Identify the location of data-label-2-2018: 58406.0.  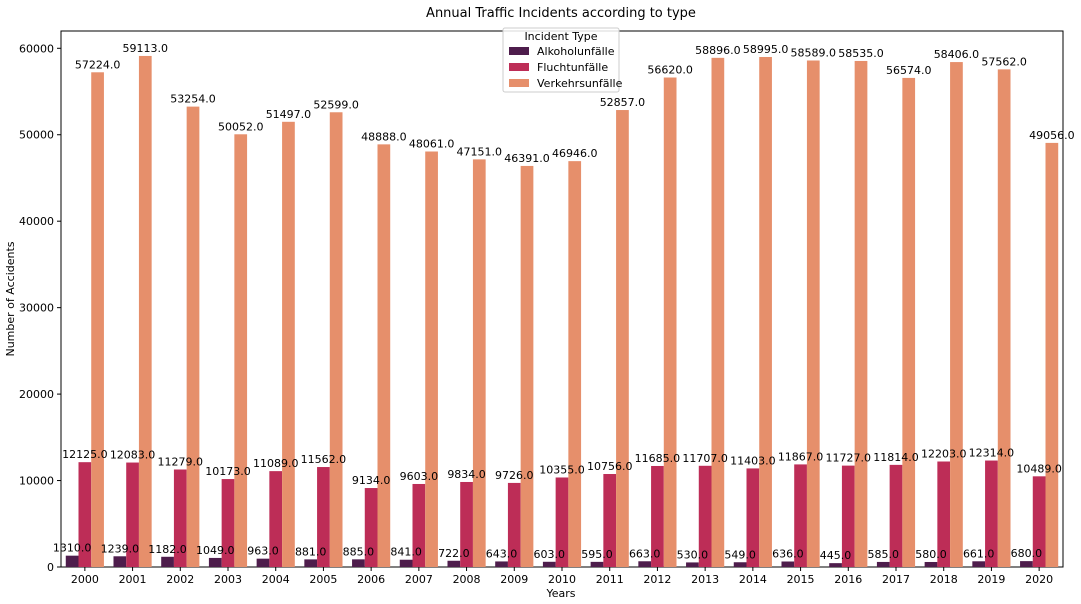
(957, 54).